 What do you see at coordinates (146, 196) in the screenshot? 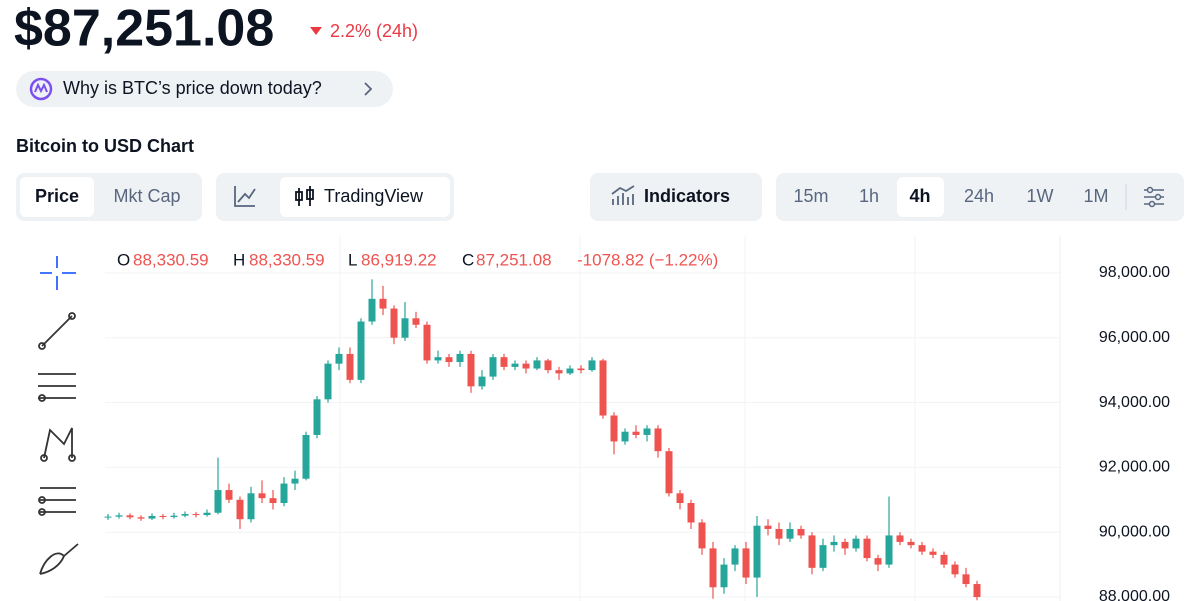
I see `tab: Mkt Cap` at bounding box center [146, 196].